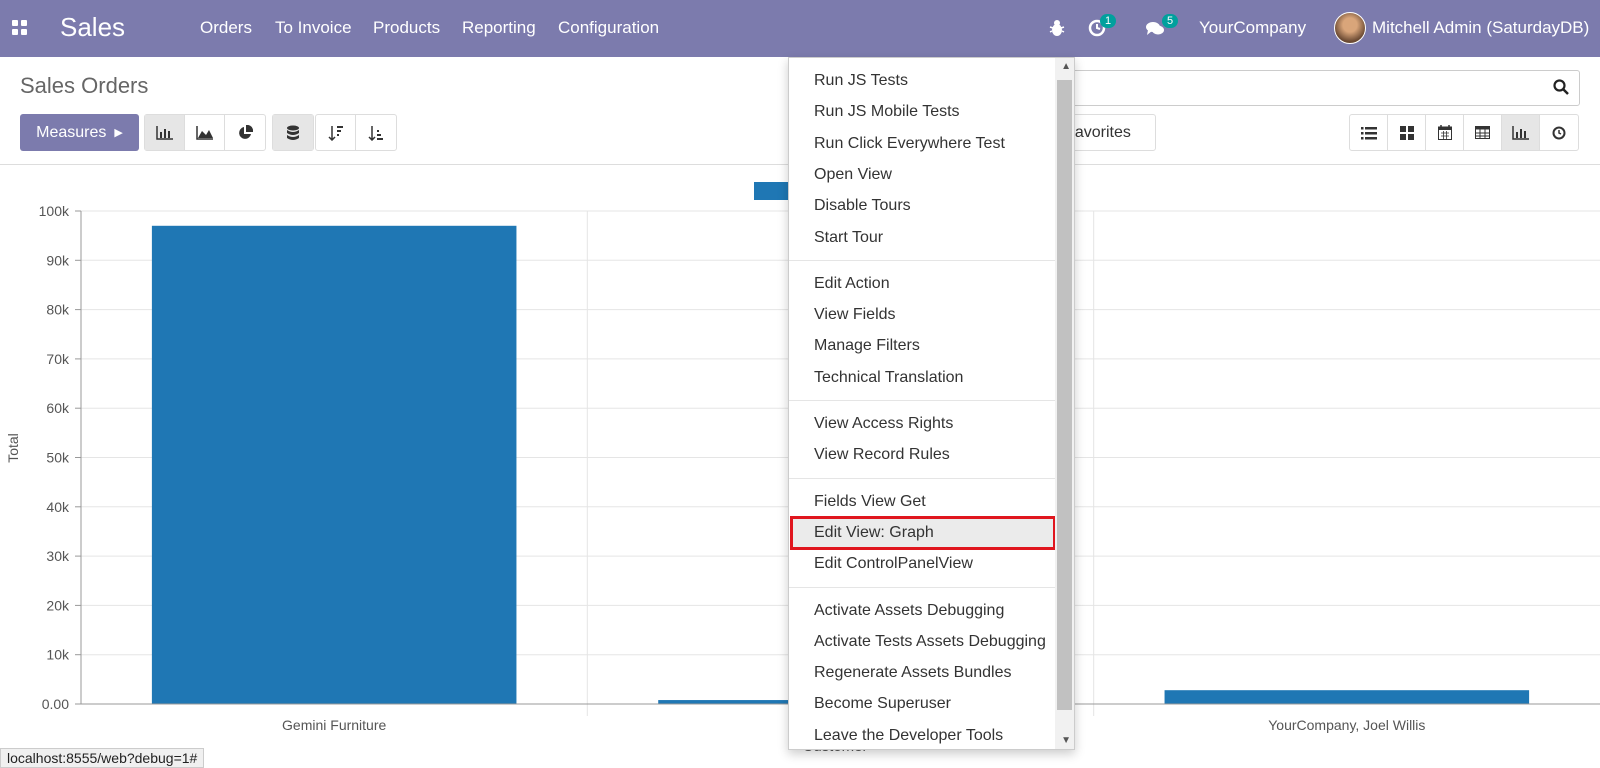 Image resolution: width=1600 pixels, height=768 pixels. I want to click on debug-menu-item-start-tour: Start Tour, so click(849, 237).